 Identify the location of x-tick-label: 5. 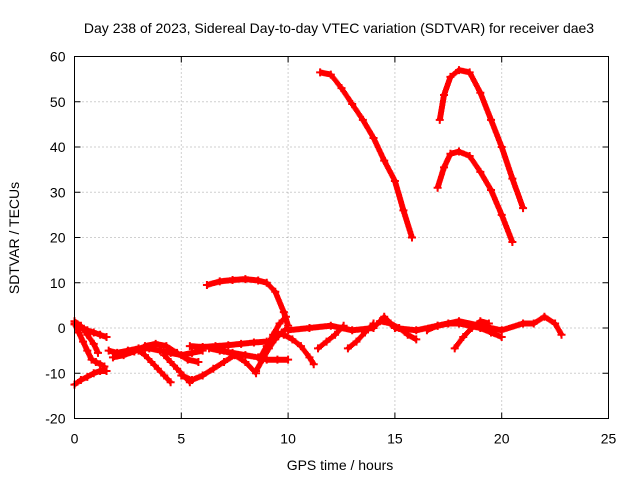
(181, 439).